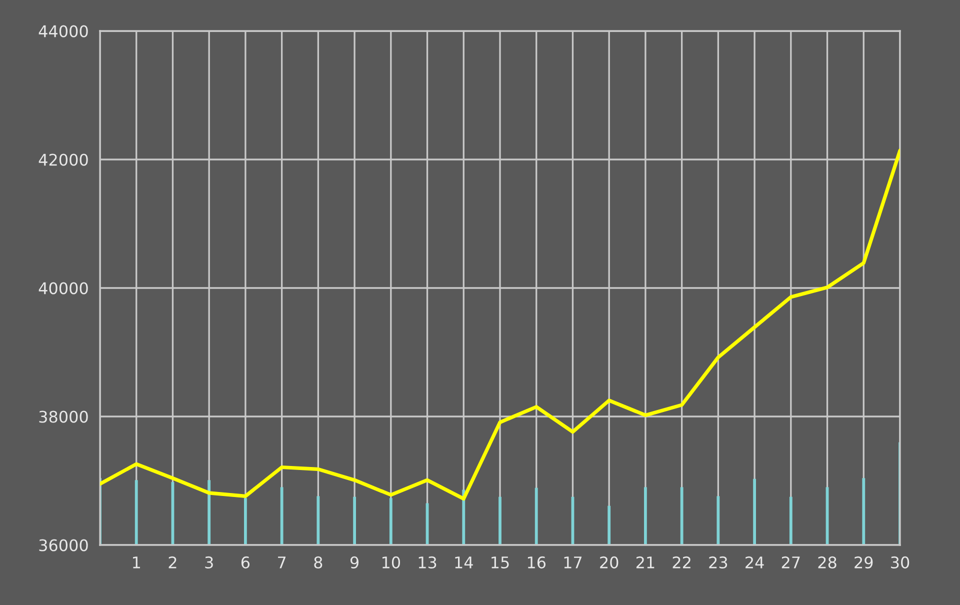 The image size is (960, 605). What do you see at coordinates (245, 562) in the screenshot?
I see `x-tick-label: 6` at bounding box center [245, 562].